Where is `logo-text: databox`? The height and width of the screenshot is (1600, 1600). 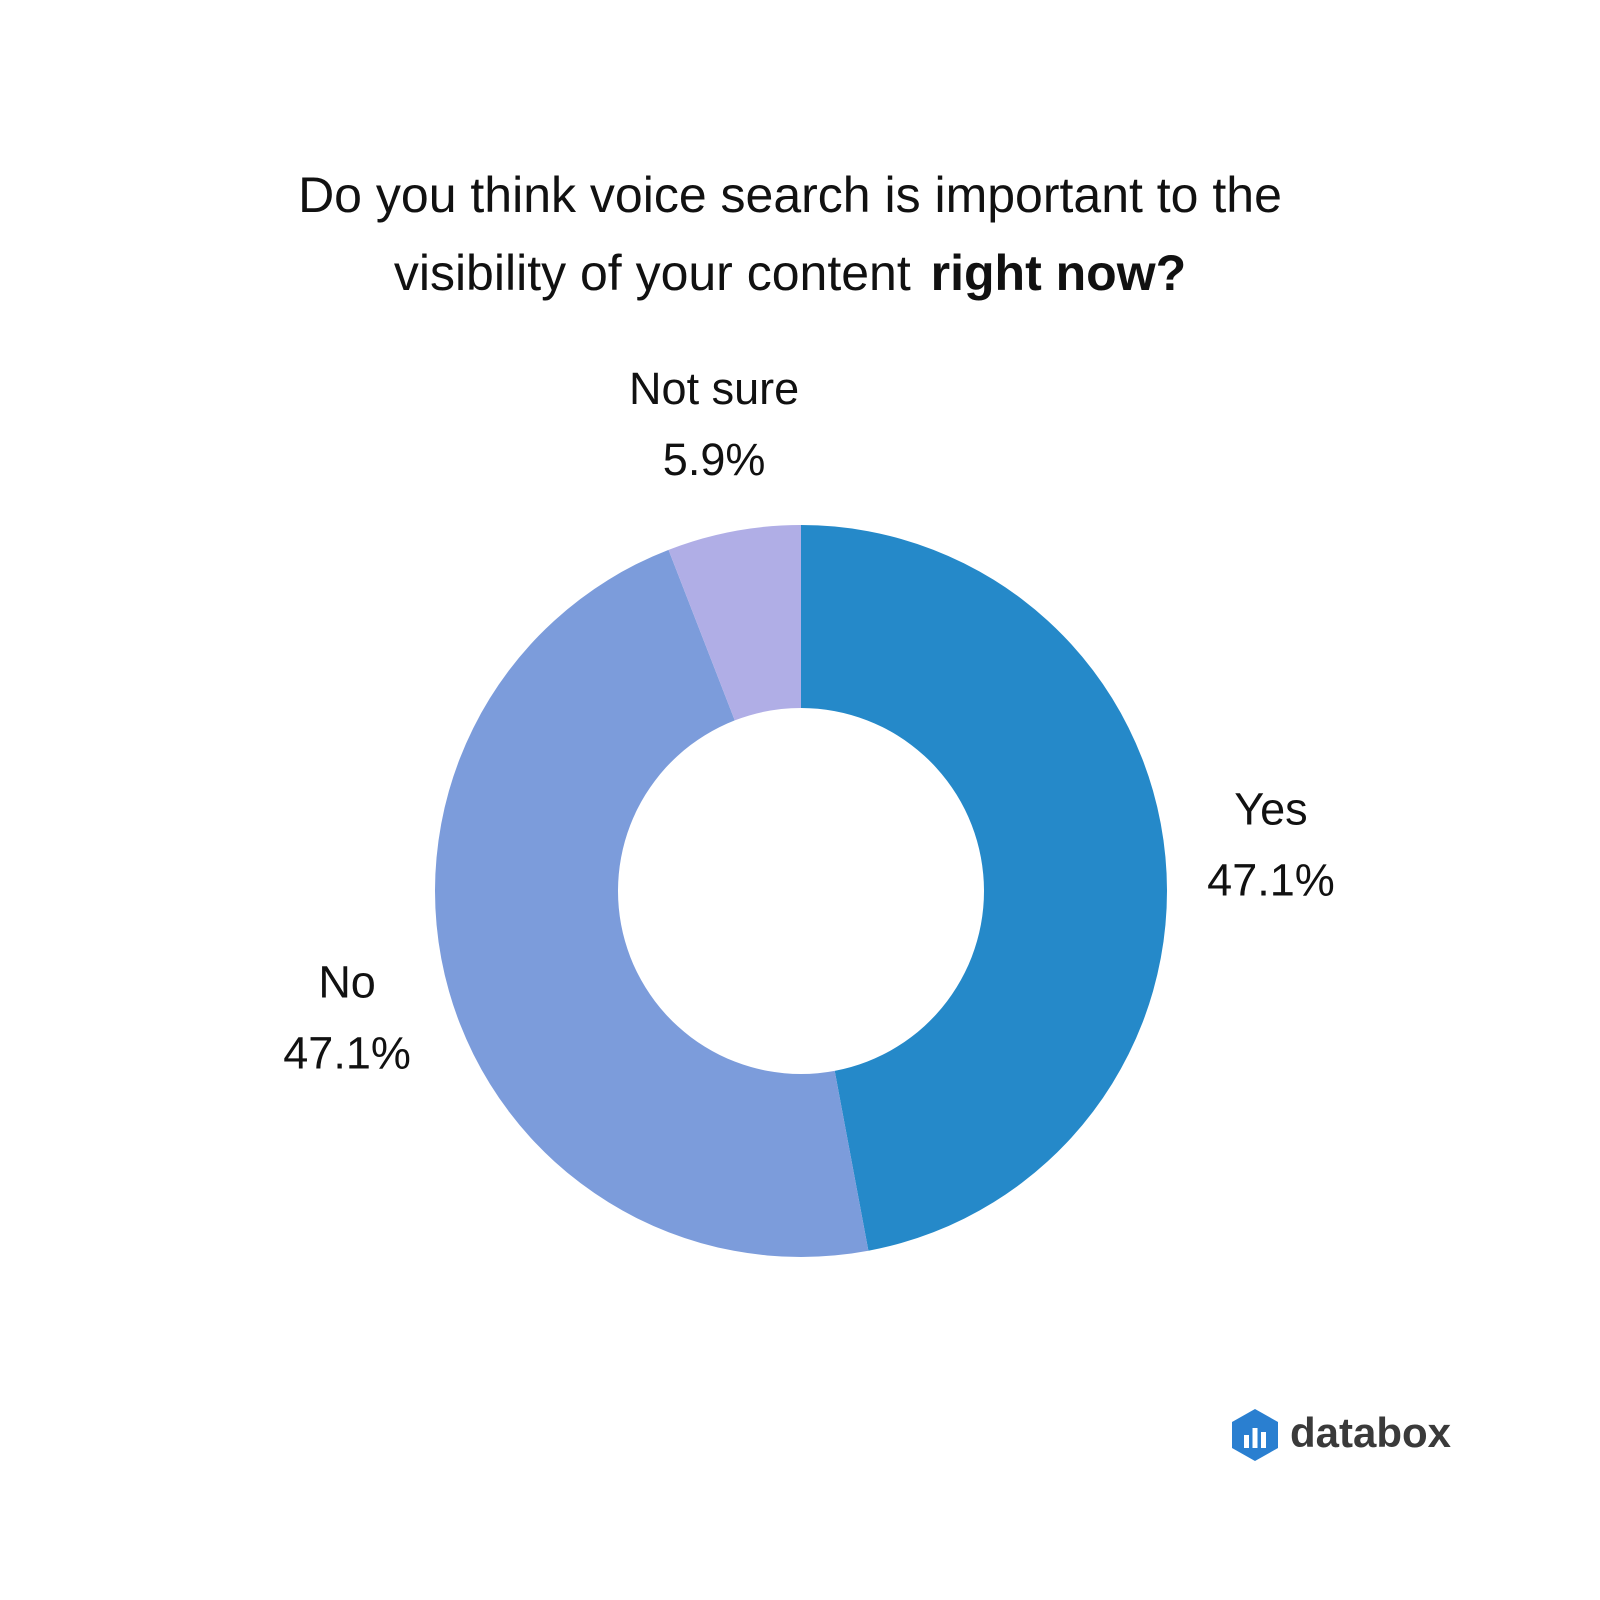 logo-text: databox is located at coordinates (1371, 1432).